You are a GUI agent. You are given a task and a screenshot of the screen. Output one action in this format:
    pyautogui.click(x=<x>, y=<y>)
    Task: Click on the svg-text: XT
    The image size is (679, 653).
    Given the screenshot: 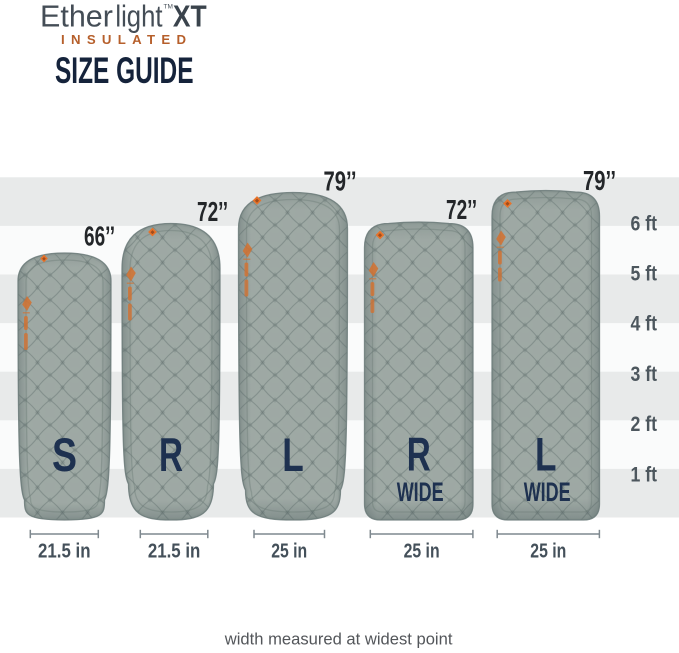 What is the action you would take?
    pyautogui.click(x=190, y=17)
    